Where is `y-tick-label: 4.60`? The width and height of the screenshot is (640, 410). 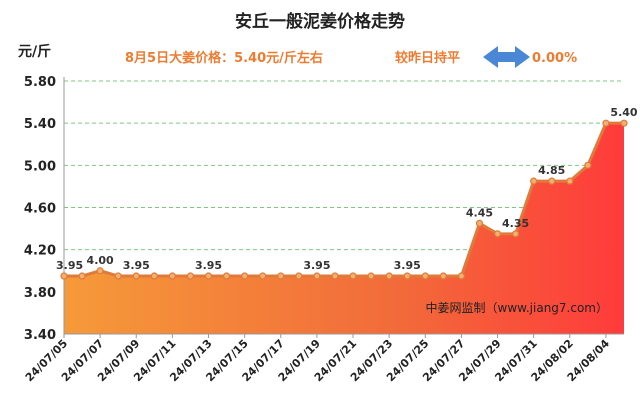 y-tick-label: 4.60 is located at coordinates (40, 209).